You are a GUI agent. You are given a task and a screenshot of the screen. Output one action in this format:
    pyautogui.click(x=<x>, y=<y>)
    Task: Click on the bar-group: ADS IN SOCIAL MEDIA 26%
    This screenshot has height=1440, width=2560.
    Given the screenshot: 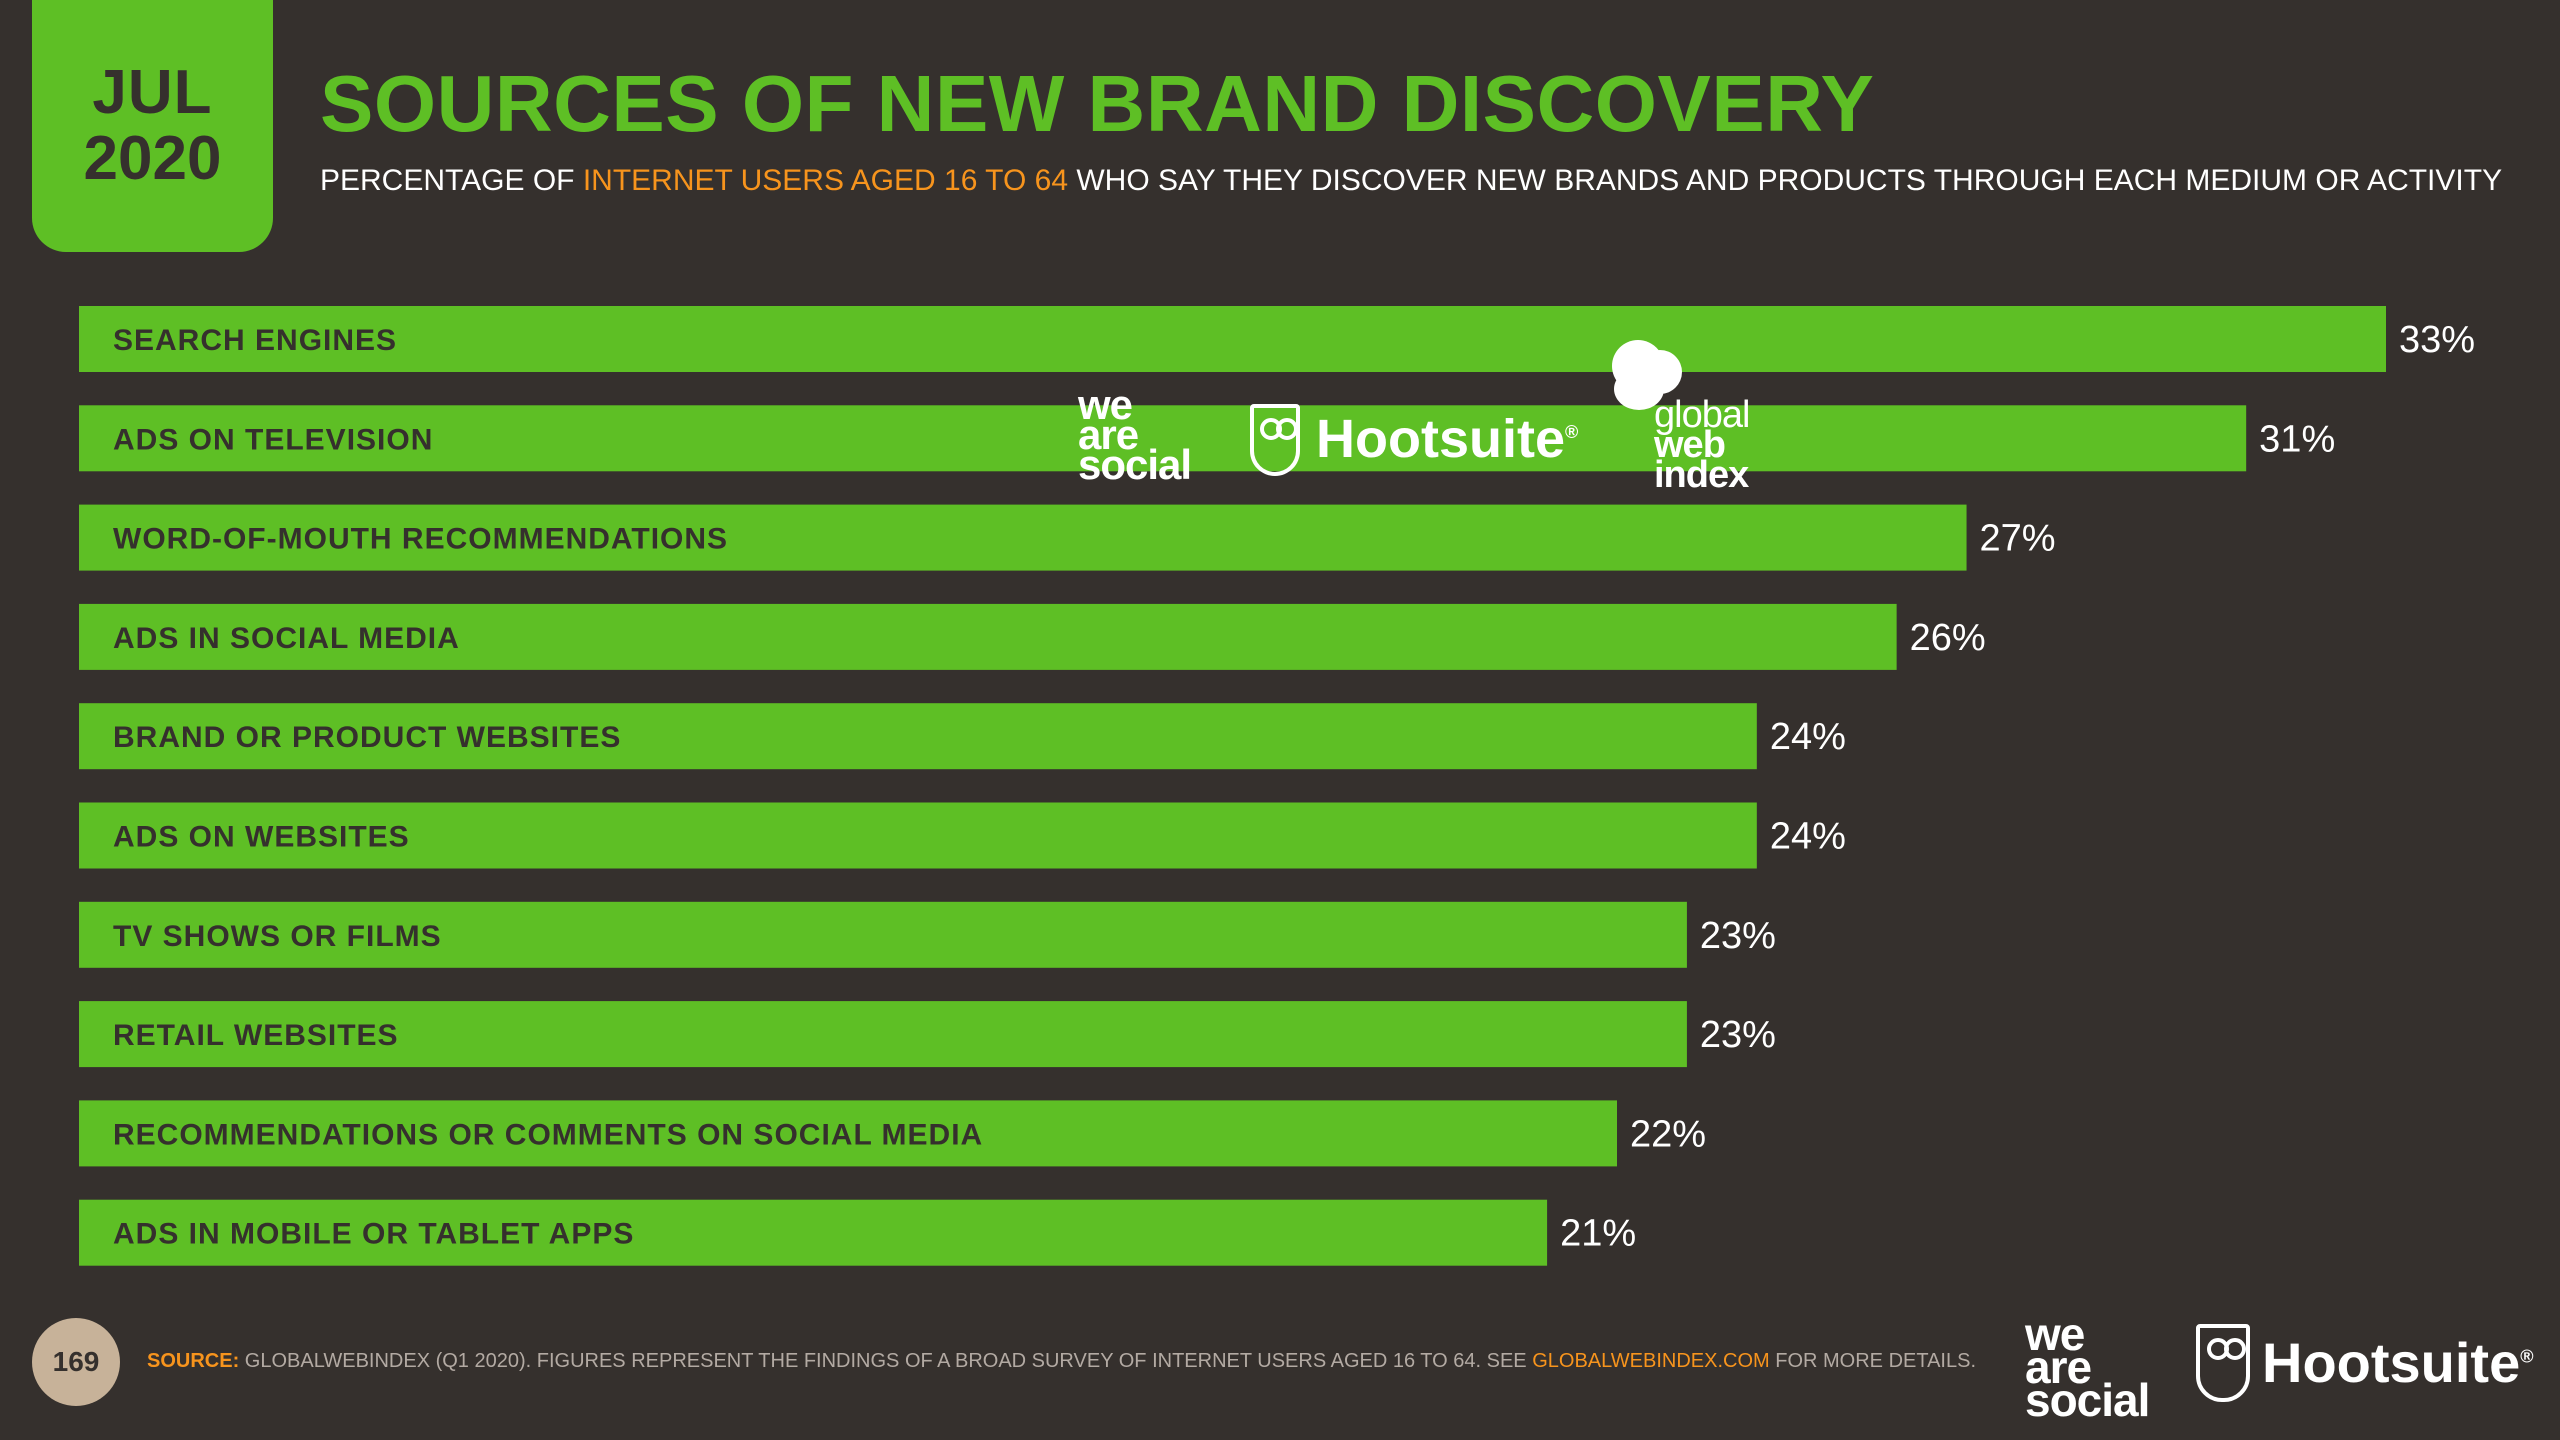 What is the action you would take?
    pyautogui.click(x=1032, y=636)
    